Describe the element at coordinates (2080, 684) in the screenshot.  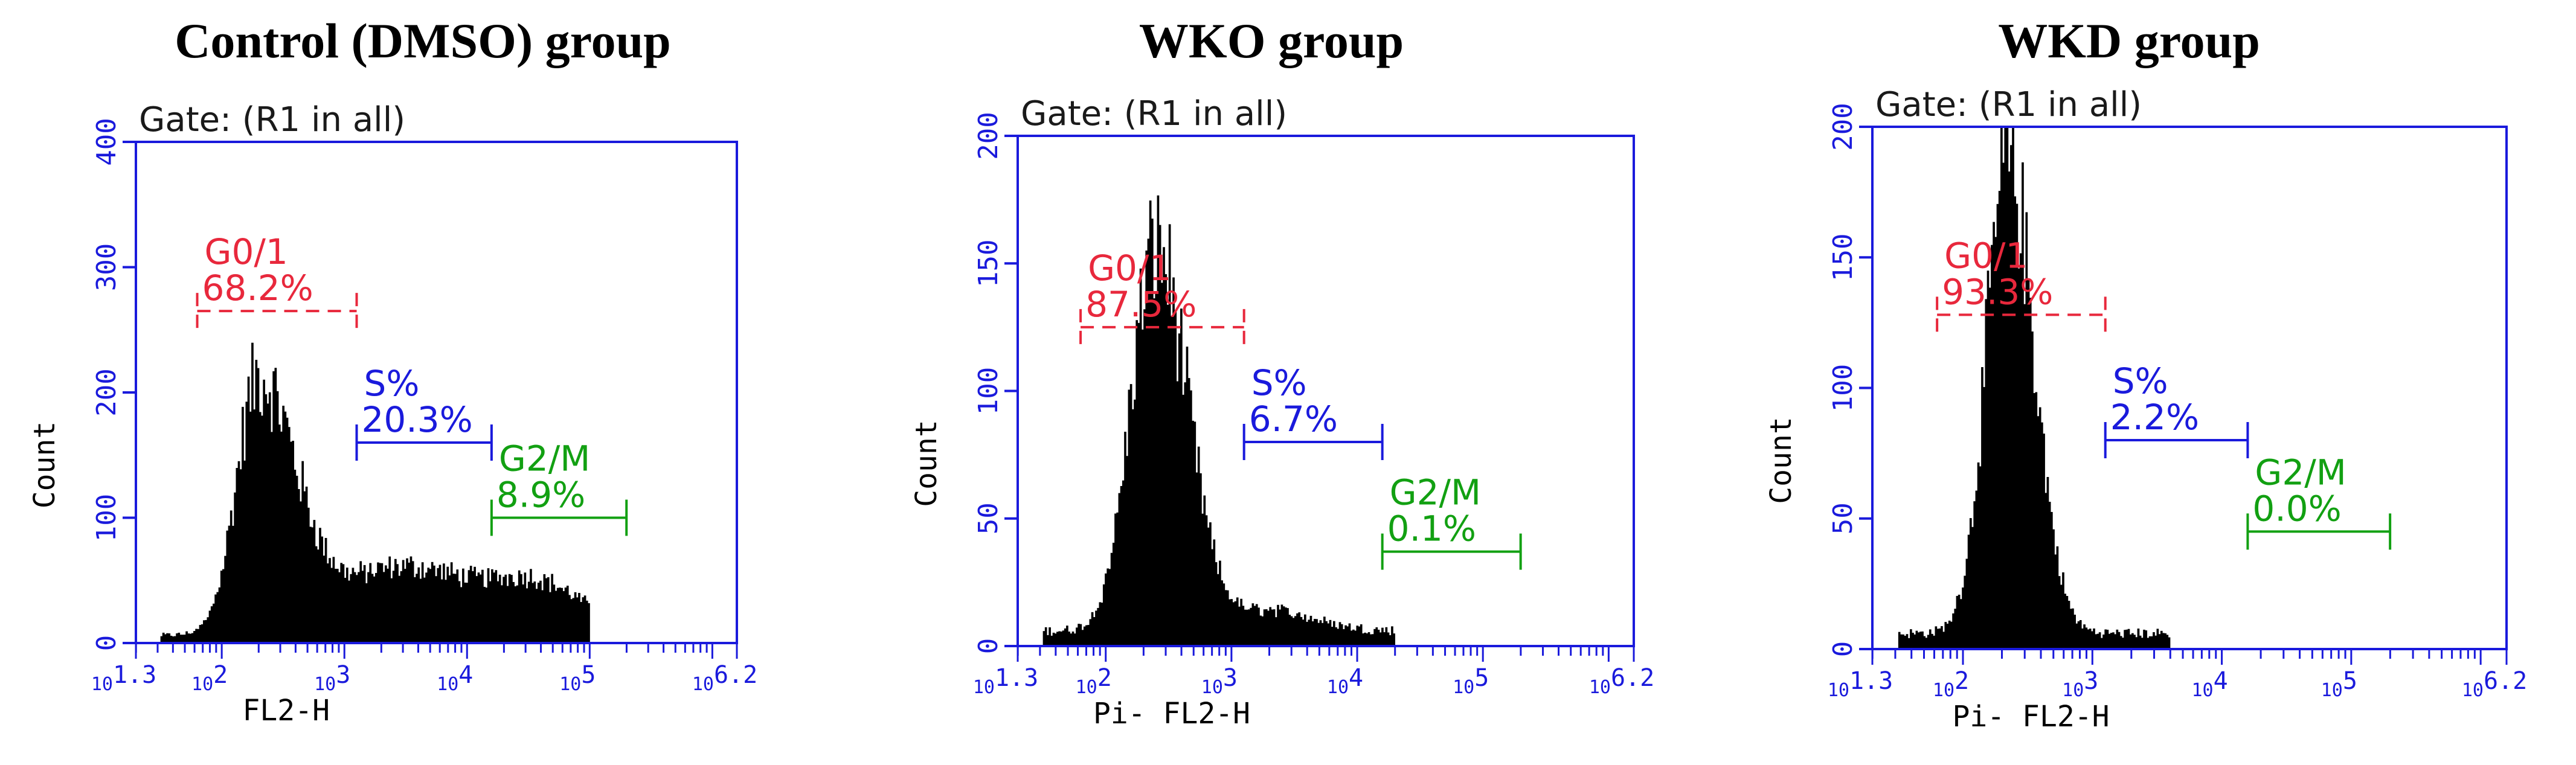
I see `x-tick-label: 10³` at that location.